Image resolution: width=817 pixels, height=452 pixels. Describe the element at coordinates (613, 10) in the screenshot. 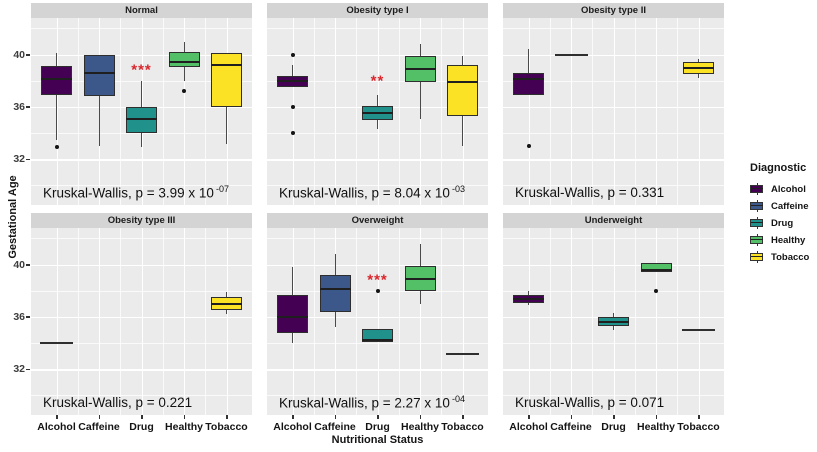

I see `facet-title: Obesity type II` at that location.